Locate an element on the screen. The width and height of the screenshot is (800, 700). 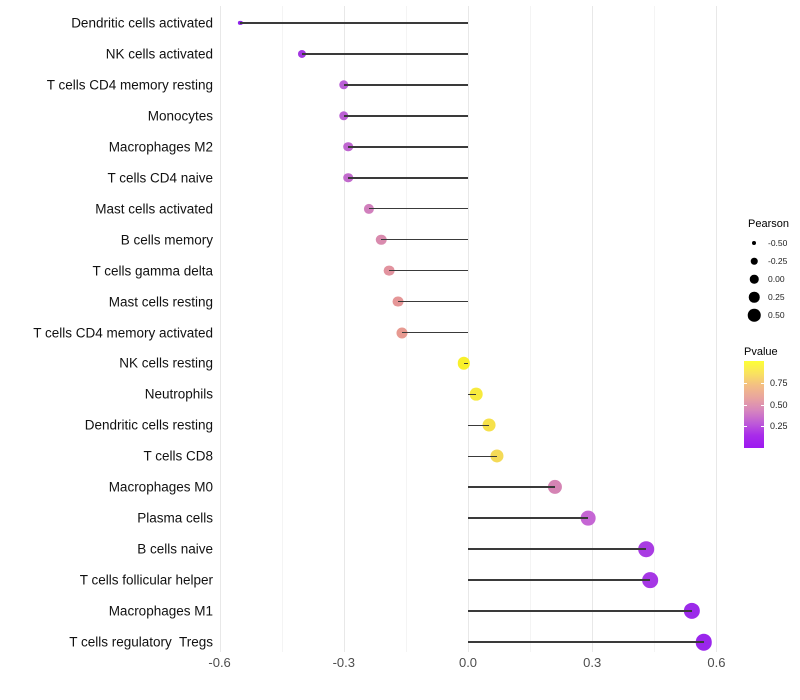
category-label: NK cells activated is located at coordinates (159, 54).